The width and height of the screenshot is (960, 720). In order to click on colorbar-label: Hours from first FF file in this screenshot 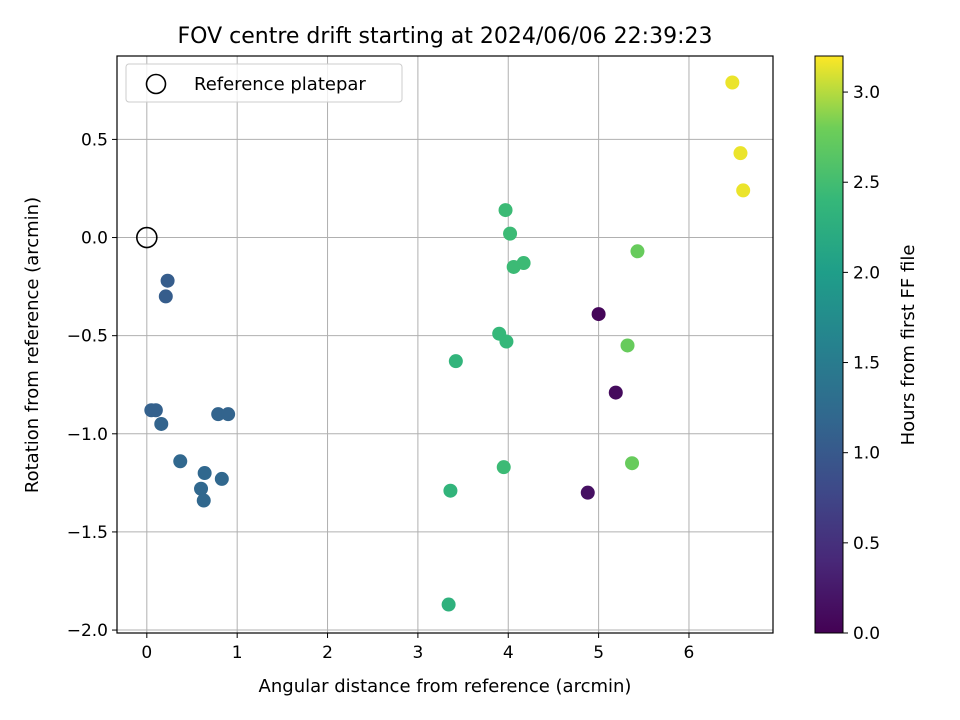, I will do `click(908, 345)`.